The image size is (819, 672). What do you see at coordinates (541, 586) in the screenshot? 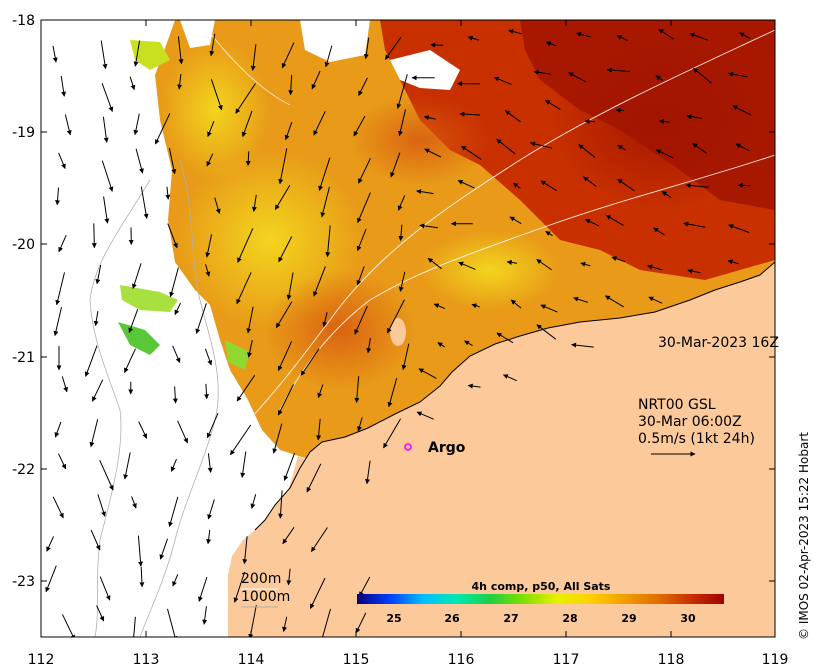
I see `colorbar-title: 4h comp, p50, All Sats` at bounding box center [541, 586].